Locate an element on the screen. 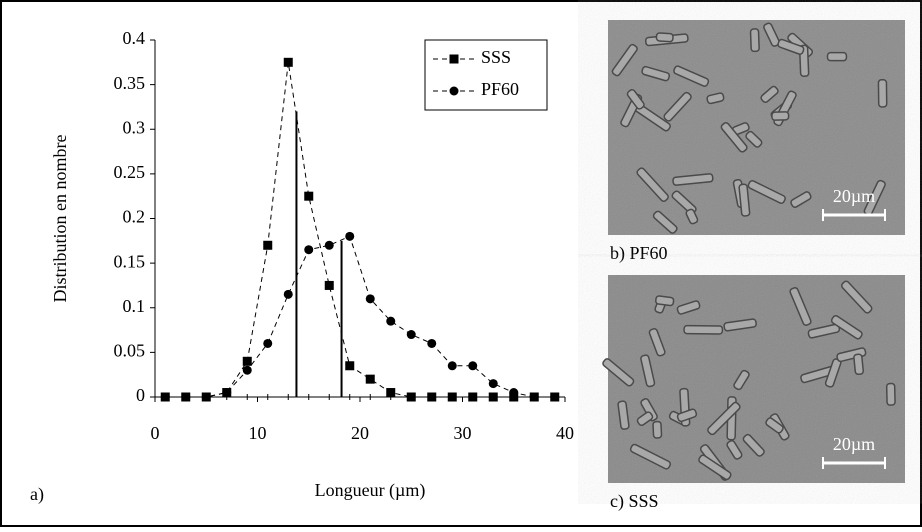 This screenshot has height=532, width=922. y-tick-label: 0.05 is located at coordinates (130, 351).